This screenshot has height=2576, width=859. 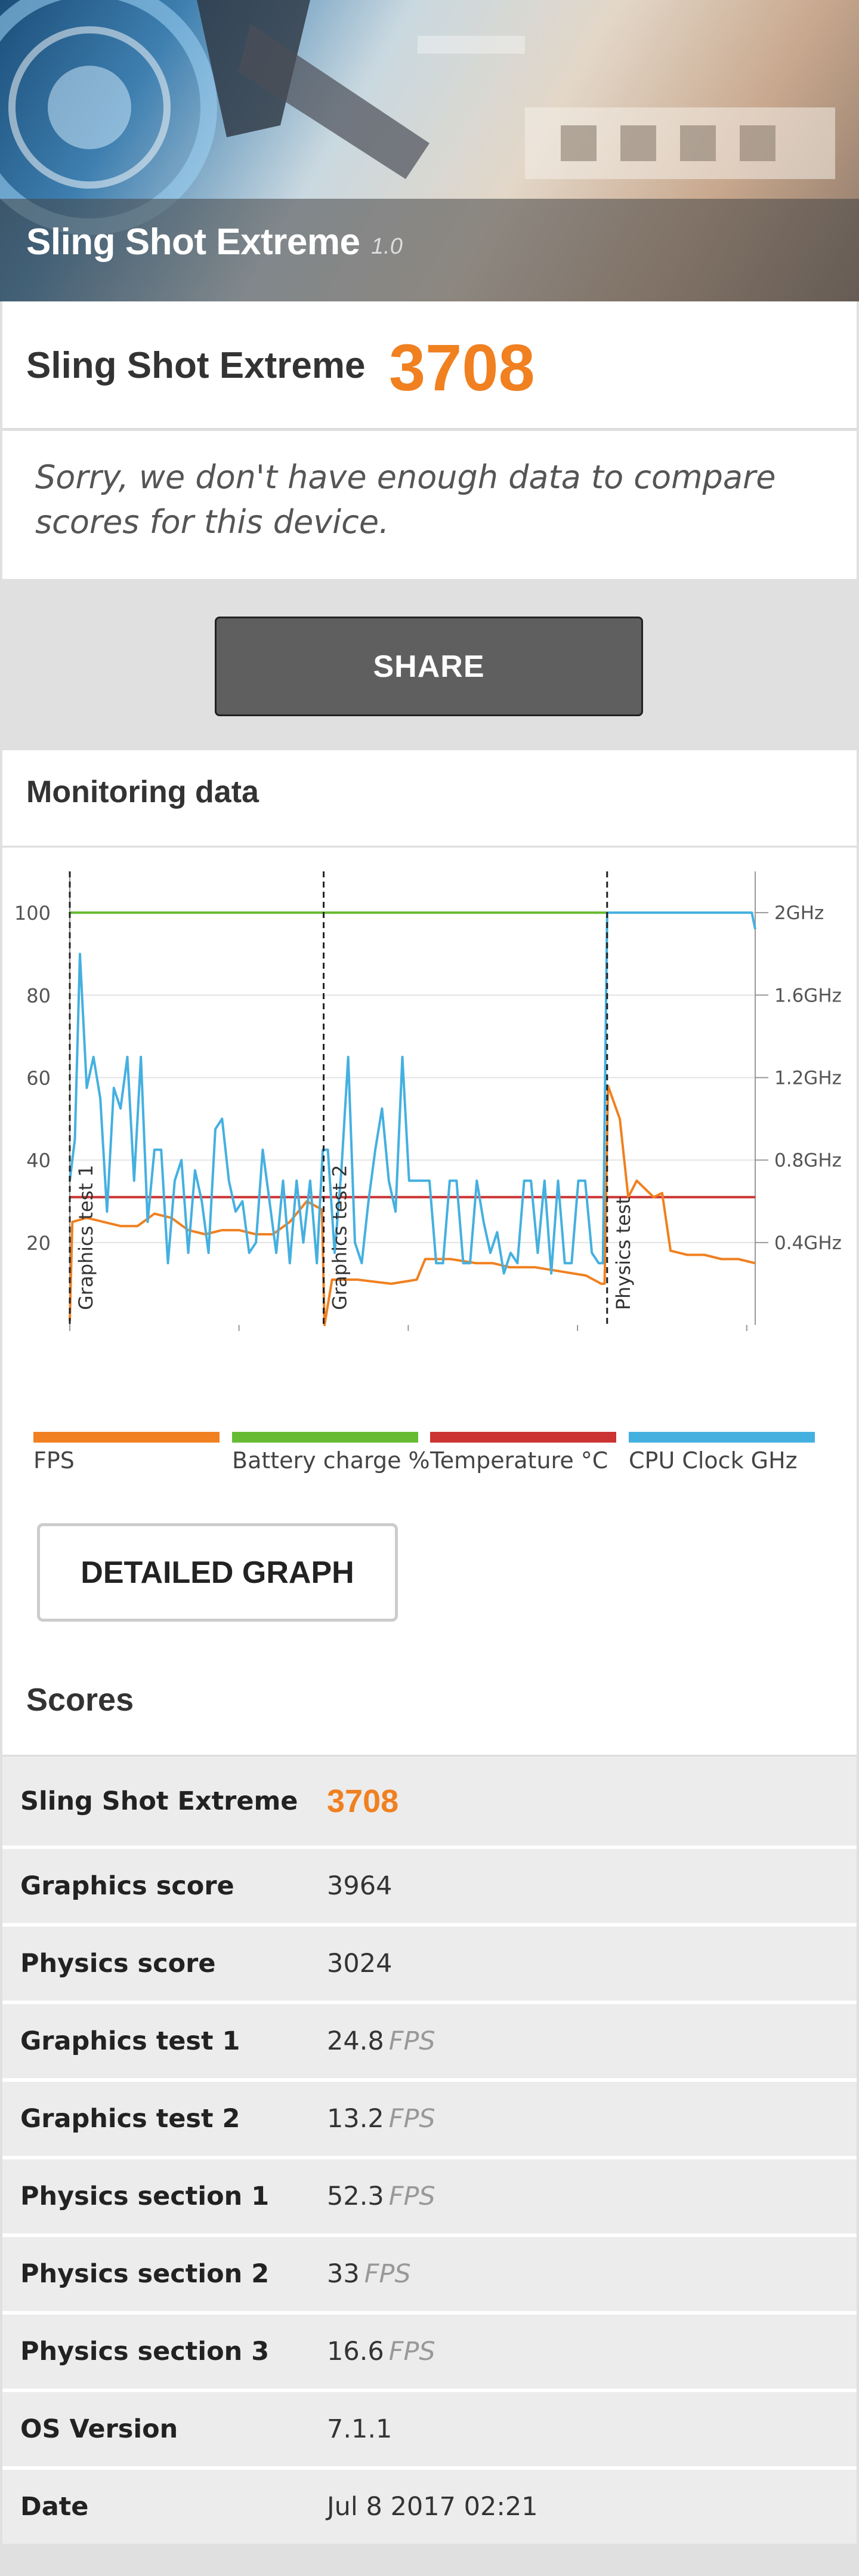 I want to click on value-text: 52.3, so click(x=355, y=2196).